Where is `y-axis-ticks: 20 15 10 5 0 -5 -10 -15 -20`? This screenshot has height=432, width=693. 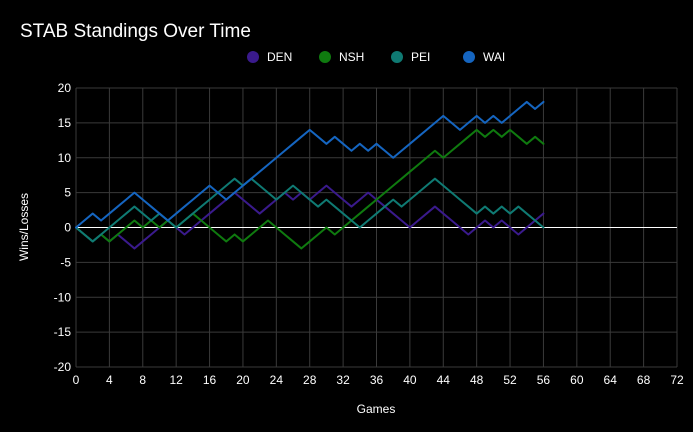
y-axis-ticks: 20 15 10 5 0 -5 -10 -15 -20 is located at coordinates (63, 227).